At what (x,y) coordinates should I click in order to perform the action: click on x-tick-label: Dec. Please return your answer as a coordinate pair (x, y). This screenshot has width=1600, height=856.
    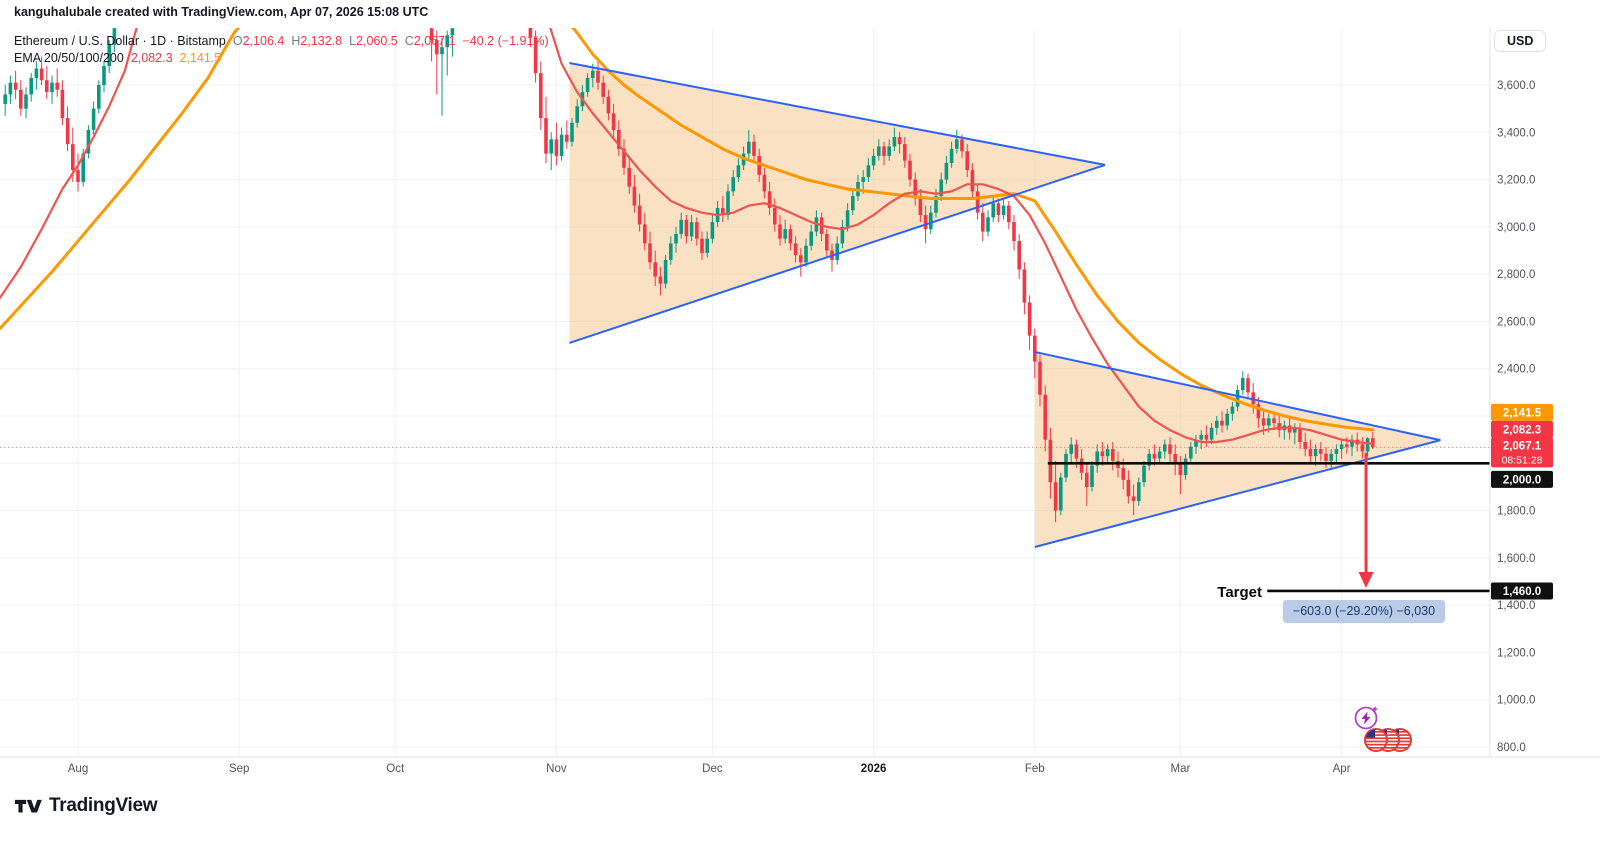
    Looking at the image, I should click on (712, 769).